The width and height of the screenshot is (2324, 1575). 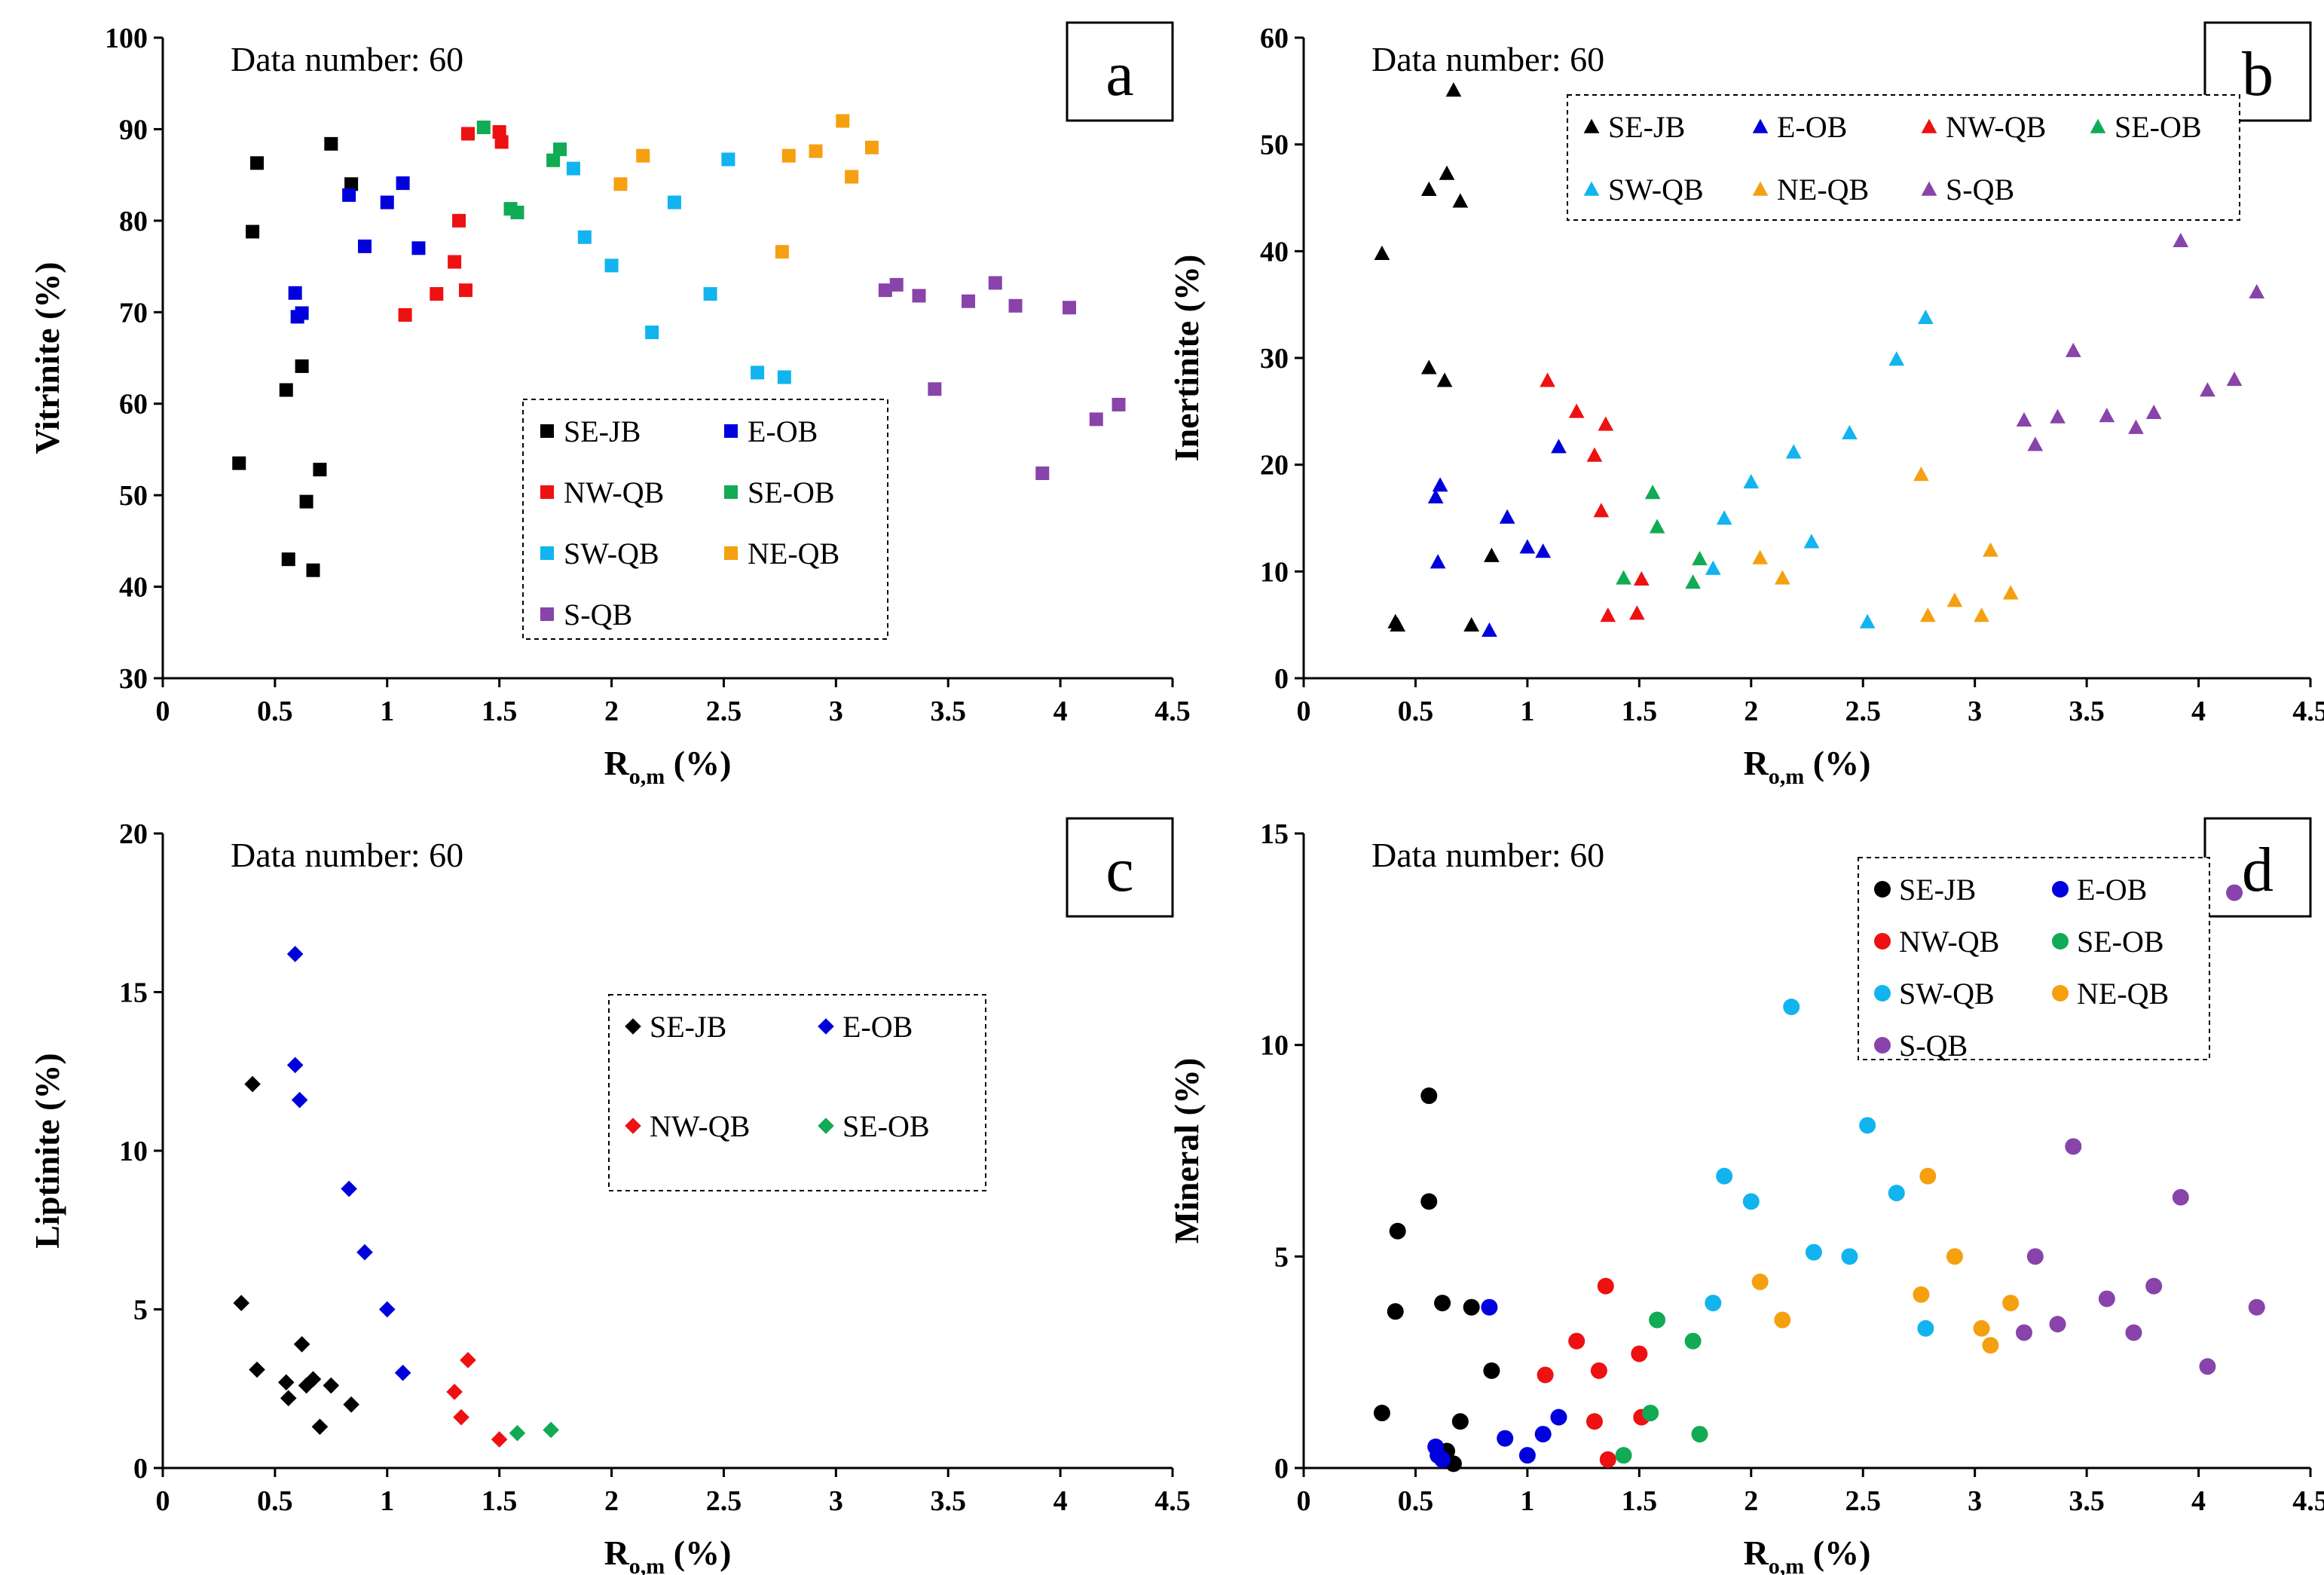 I want to click on y-tick-label: 20, so click(x=133, y=834).